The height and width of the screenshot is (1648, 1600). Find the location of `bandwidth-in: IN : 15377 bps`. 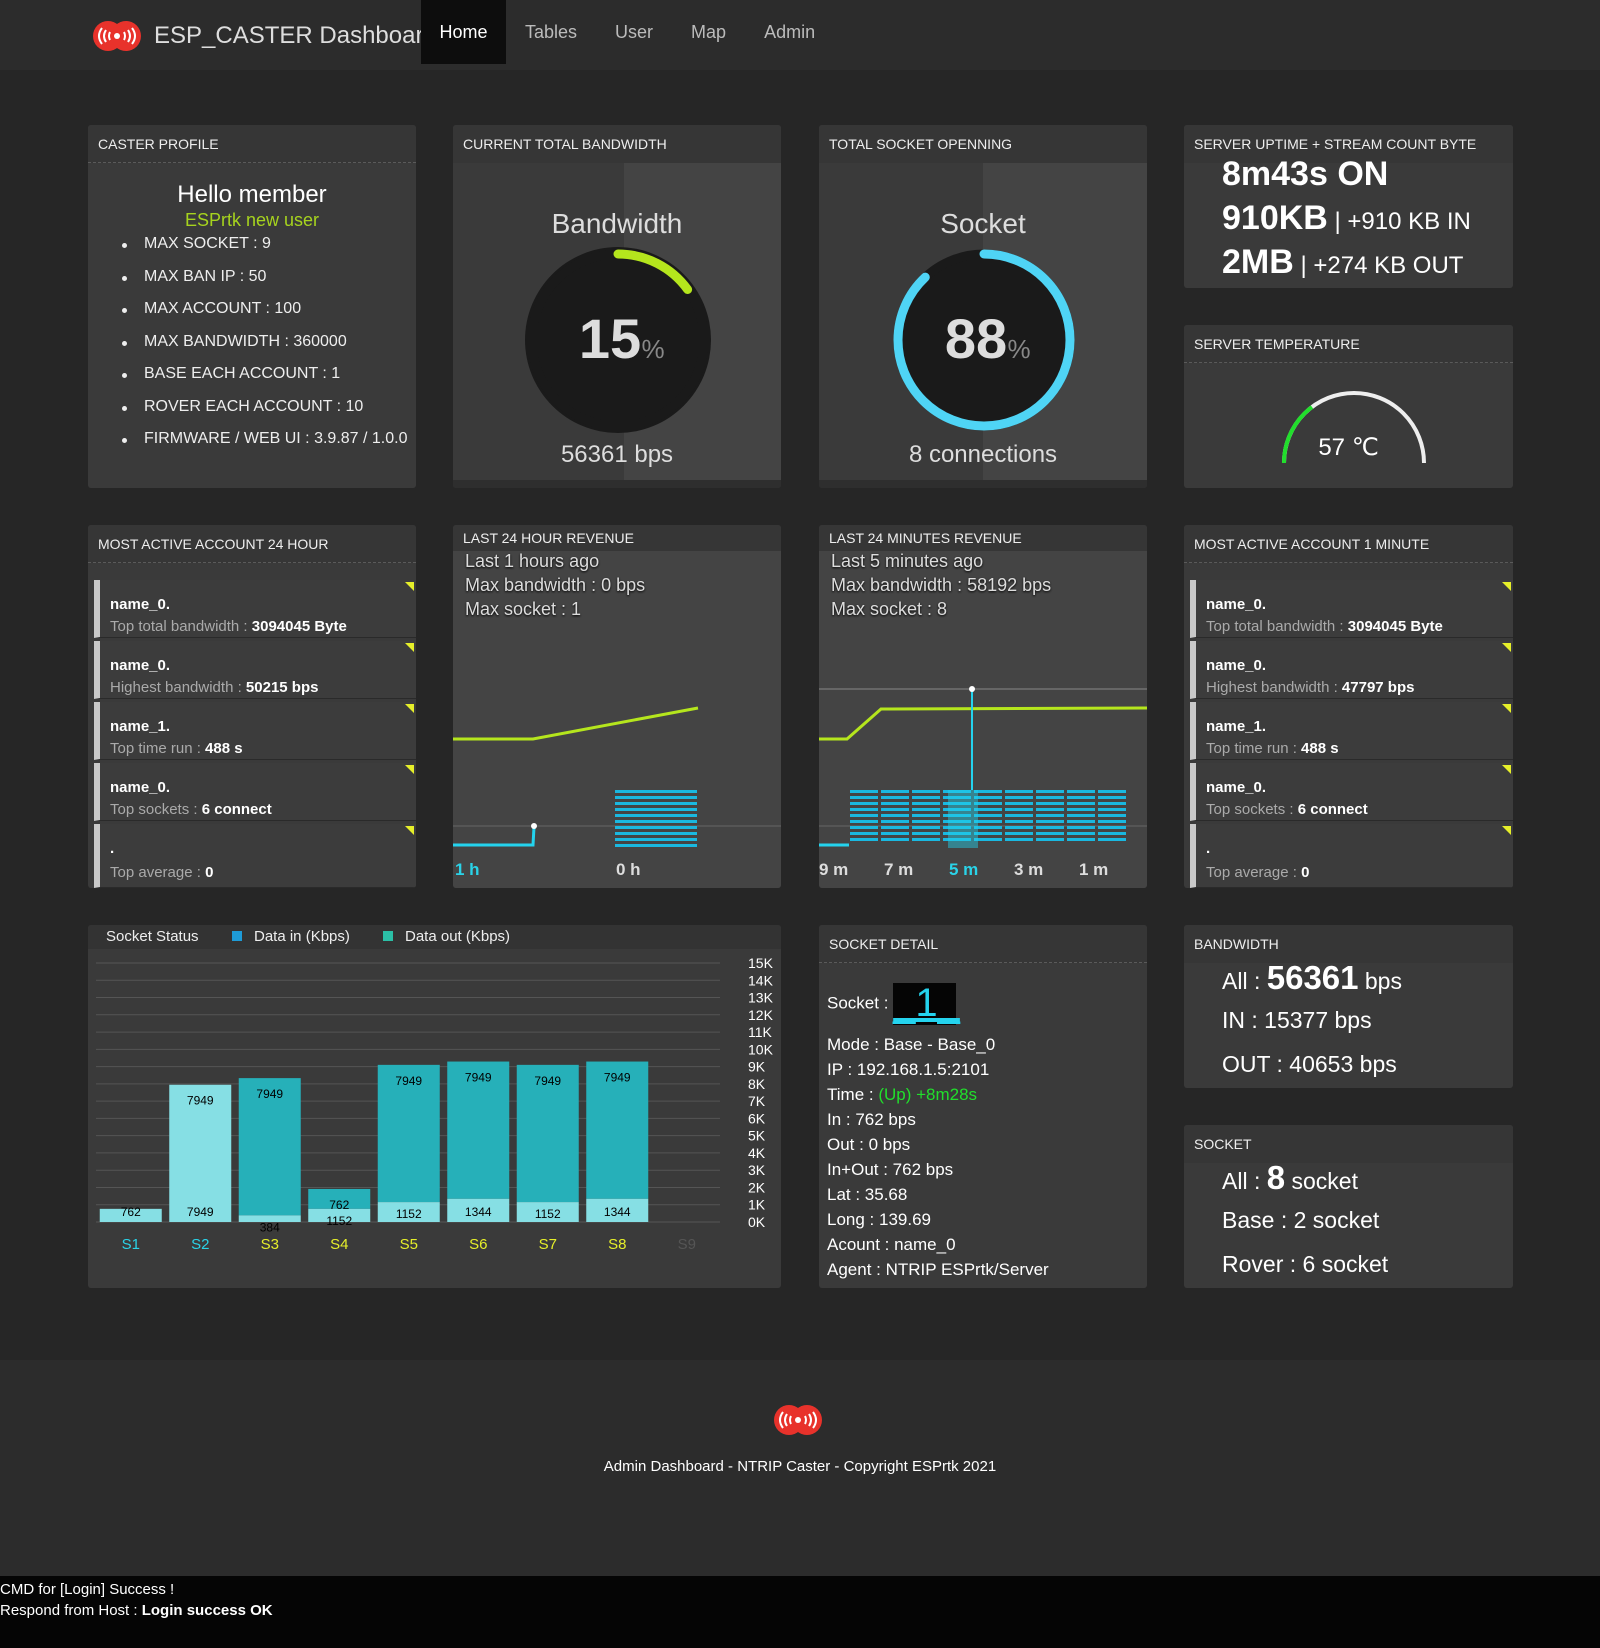

bandwidth-in: IN : 15377 bps is located at coordinates (1297, 1020).